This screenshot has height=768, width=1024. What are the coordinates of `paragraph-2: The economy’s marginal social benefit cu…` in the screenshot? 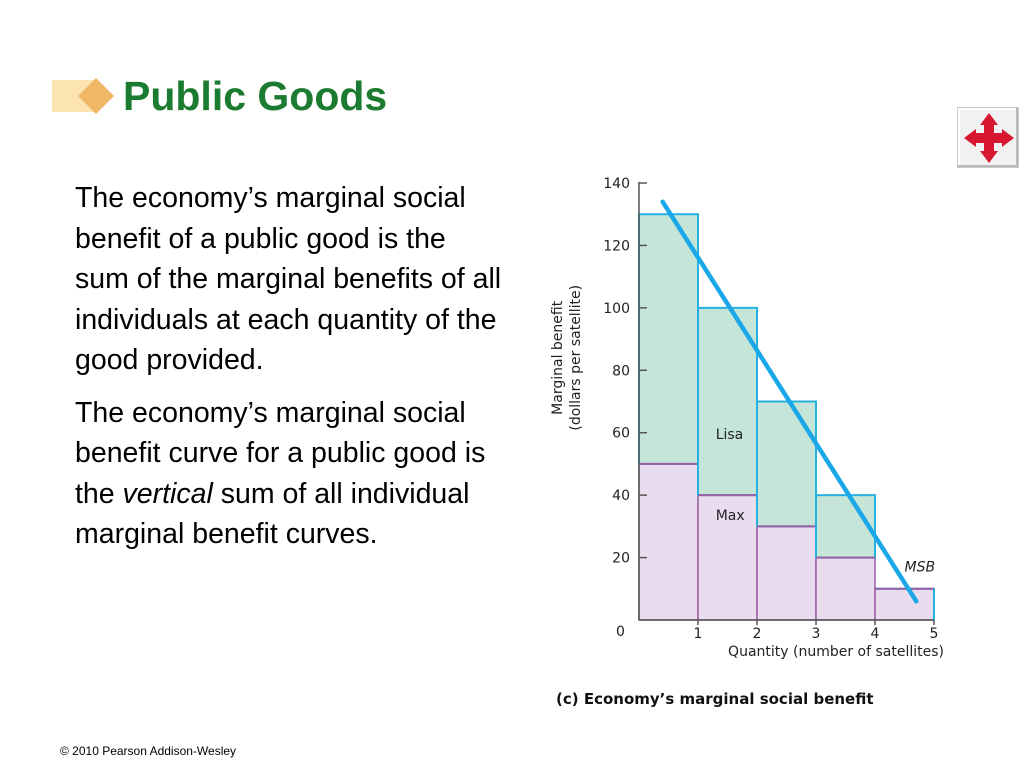 It's located at (290, 474).